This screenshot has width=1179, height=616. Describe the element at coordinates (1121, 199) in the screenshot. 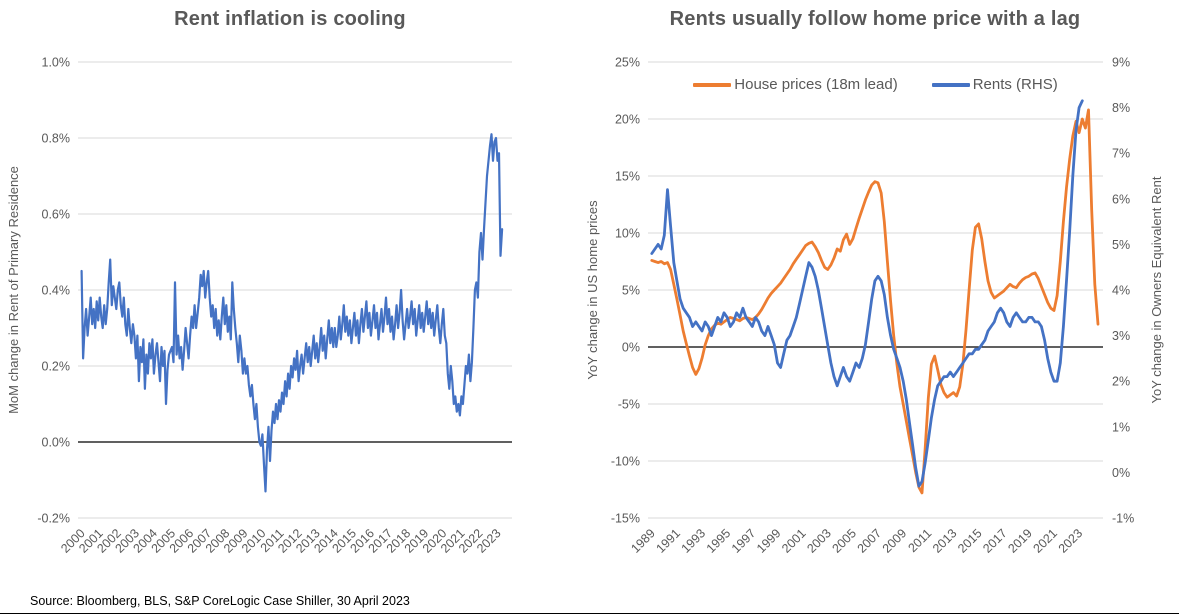

I see `right-y-tick-label: 6%` at that location.